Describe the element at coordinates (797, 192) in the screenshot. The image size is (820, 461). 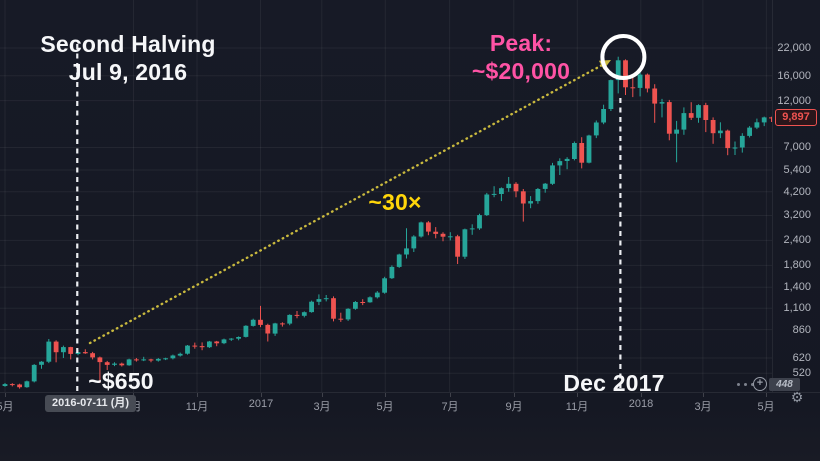
I see `price-tick-label: 4,200` at that location.